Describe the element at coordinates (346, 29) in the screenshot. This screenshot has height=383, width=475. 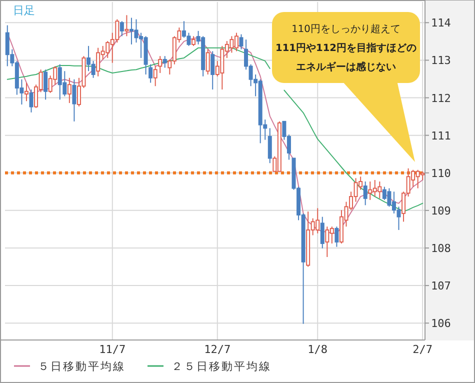
I see `annotation: 110円をしっかり超えて` at that location.